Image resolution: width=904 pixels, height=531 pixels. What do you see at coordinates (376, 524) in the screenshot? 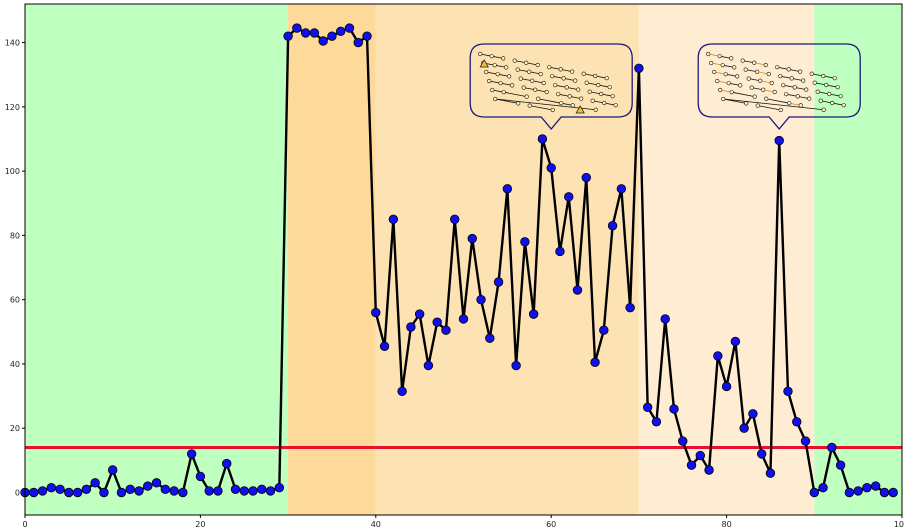
I see `x-tick-label-2: 40` at bounding box center [376, 524].